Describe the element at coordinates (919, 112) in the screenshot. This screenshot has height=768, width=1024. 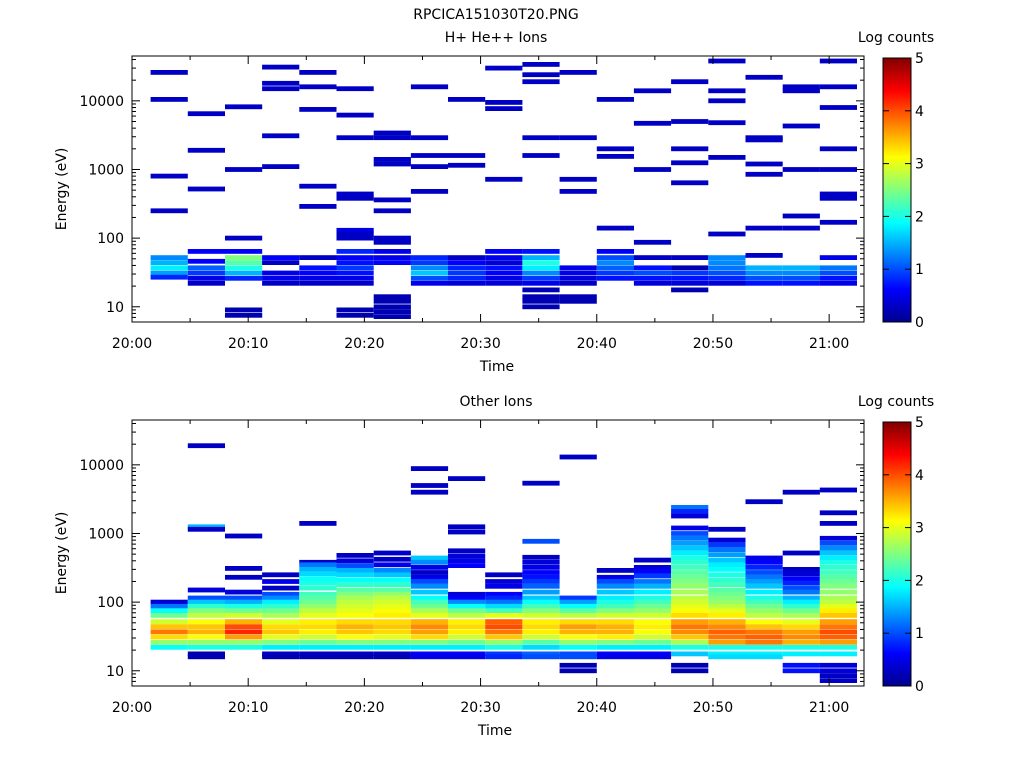
I see `colorbar-tick-label: 4` at that location.